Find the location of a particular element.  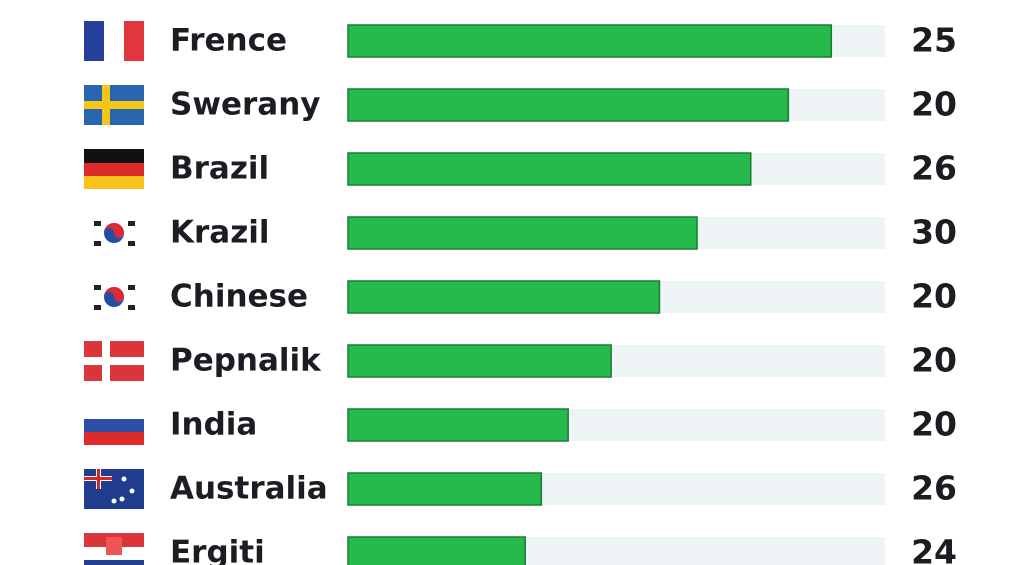

country-name: Swerany is located at coordinates (245, 105).